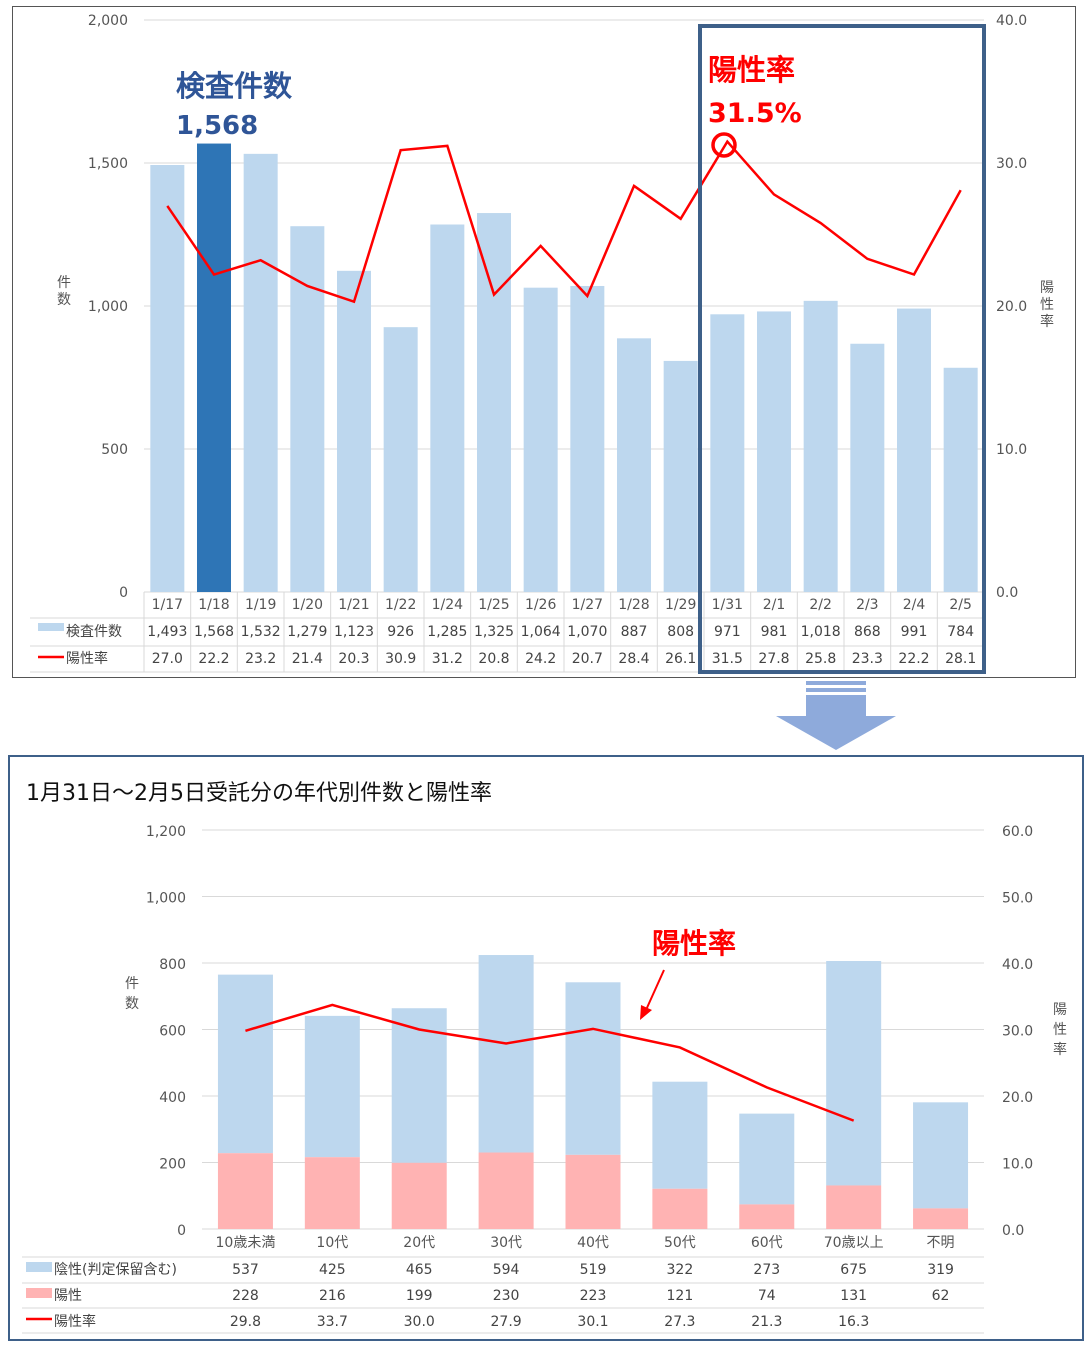 This screenshot has height=1350, width=1089. Describe the element at coordinates (51, 627) in the screenshot. I see `legend-tests-swatch` at that location.